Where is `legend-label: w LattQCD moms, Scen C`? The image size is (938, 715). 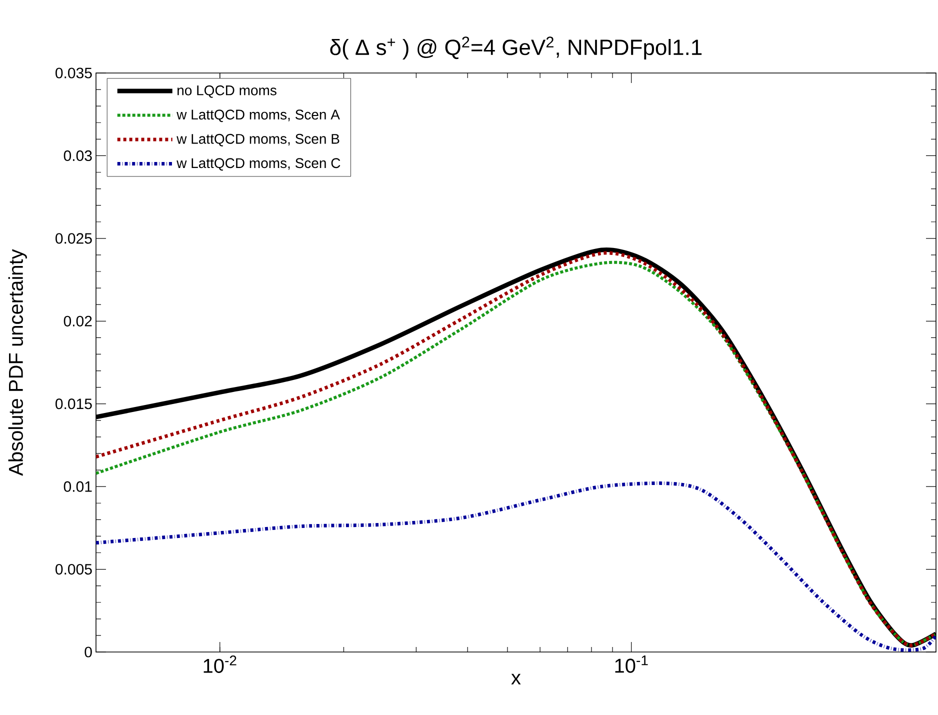
legend-label: w LattQCD moms, Scen C is located at coordinates (258, 164).